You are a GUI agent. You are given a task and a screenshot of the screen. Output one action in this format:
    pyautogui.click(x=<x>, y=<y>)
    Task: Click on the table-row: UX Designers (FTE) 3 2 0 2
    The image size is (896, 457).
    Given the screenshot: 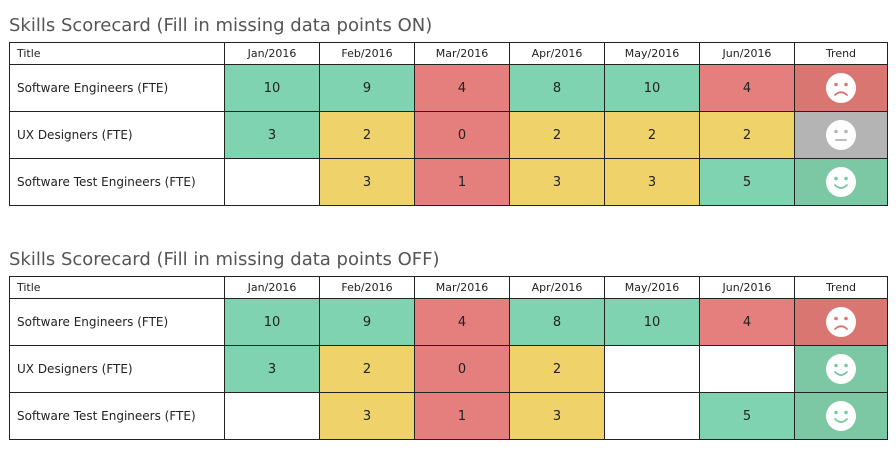 What is the action you would take?
    pyautogui.click(x=448, y=369)
    